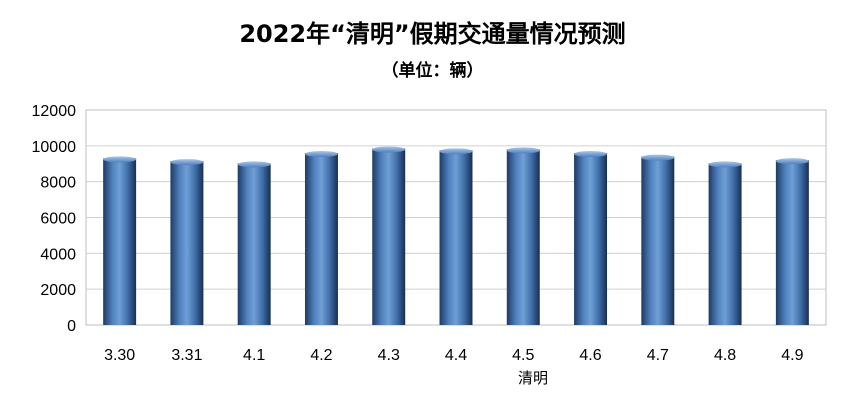 Image resolution: width=865 pixels, height=404 pixels. I want to click on x-tick-label: 3.31, so click(186, 355).